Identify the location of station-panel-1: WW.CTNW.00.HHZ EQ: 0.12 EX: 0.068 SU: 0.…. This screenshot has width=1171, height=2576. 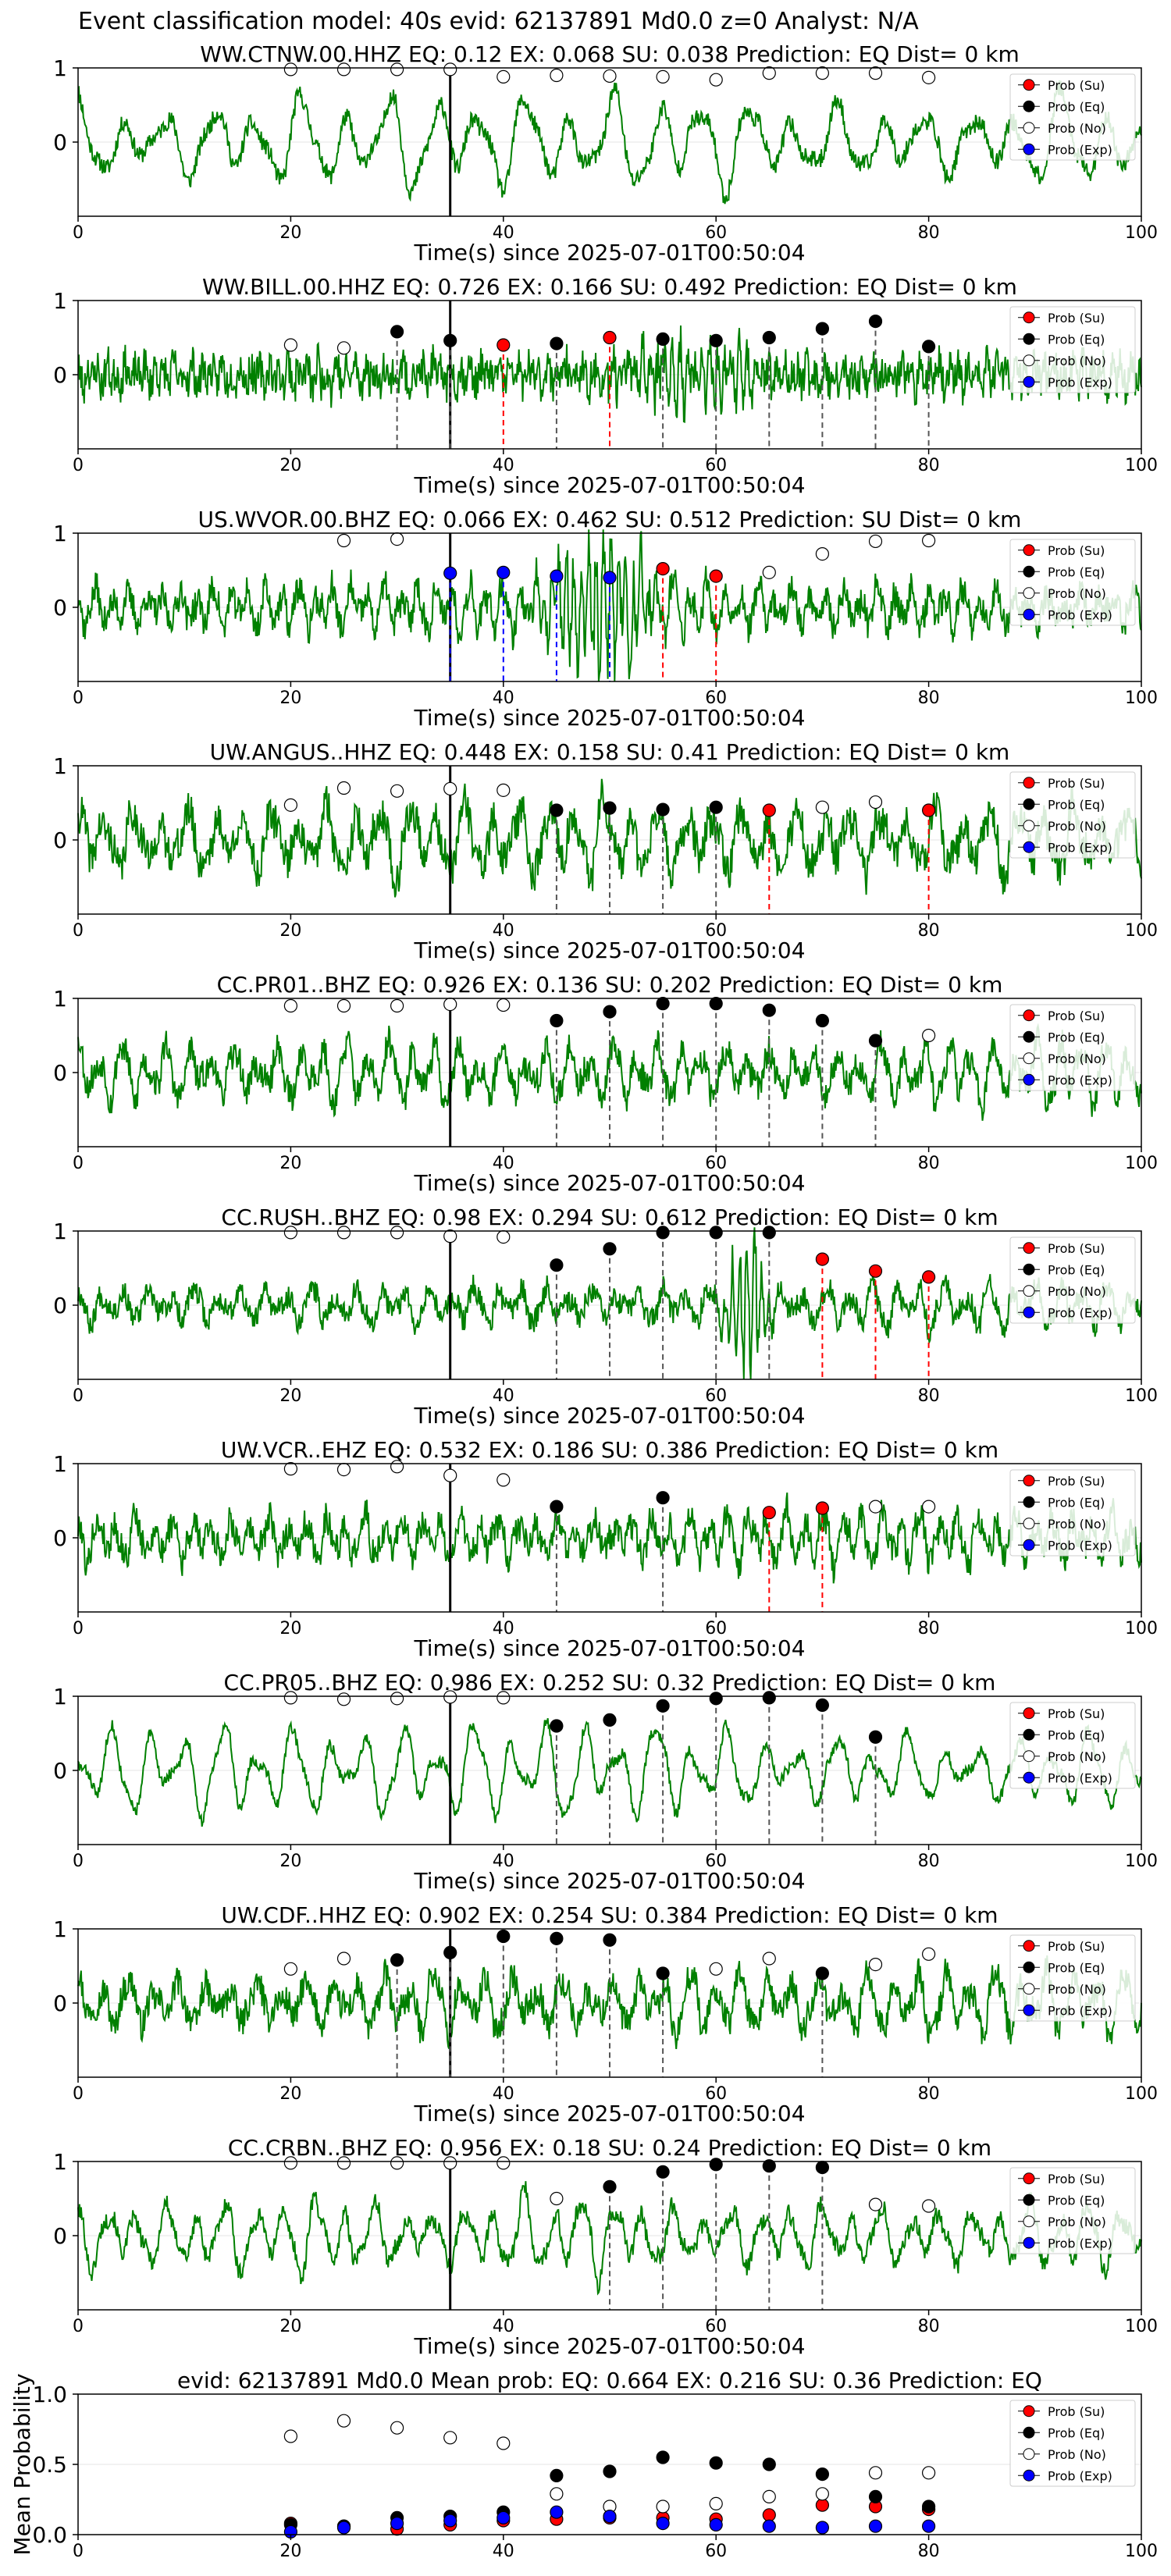
(605, 153).